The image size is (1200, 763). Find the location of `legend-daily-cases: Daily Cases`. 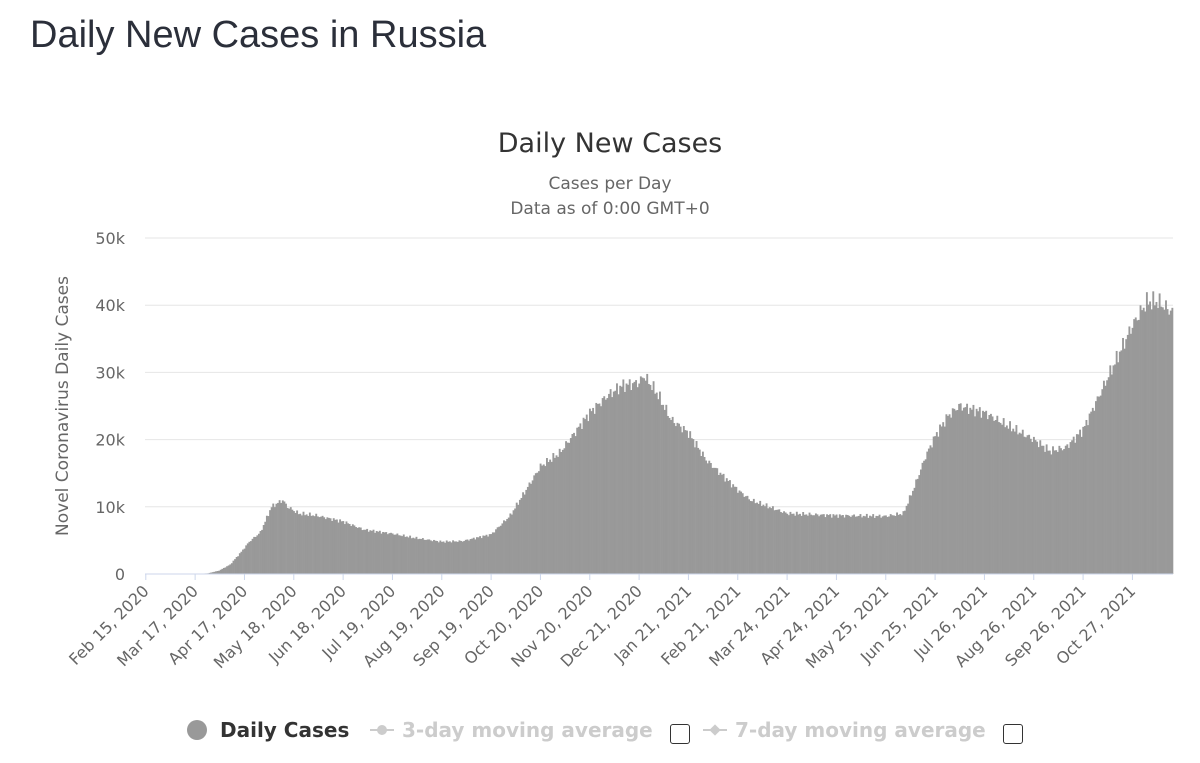

legend-daily-cases: Daily Cases is located at coordinates (268, 730).